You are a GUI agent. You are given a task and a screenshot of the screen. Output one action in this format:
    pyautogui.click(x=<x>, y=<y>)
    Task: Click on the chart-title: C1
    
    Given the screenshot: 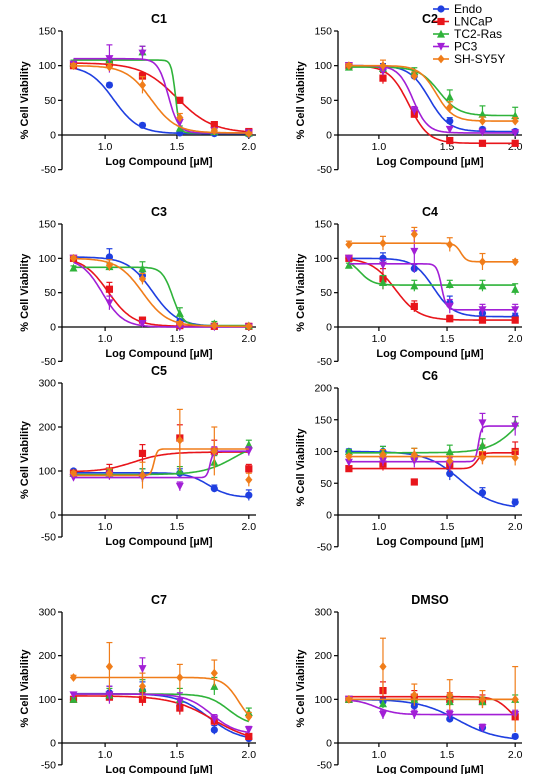 What is the action you would take?
    pyautogui.click(x=159, y=19)
    